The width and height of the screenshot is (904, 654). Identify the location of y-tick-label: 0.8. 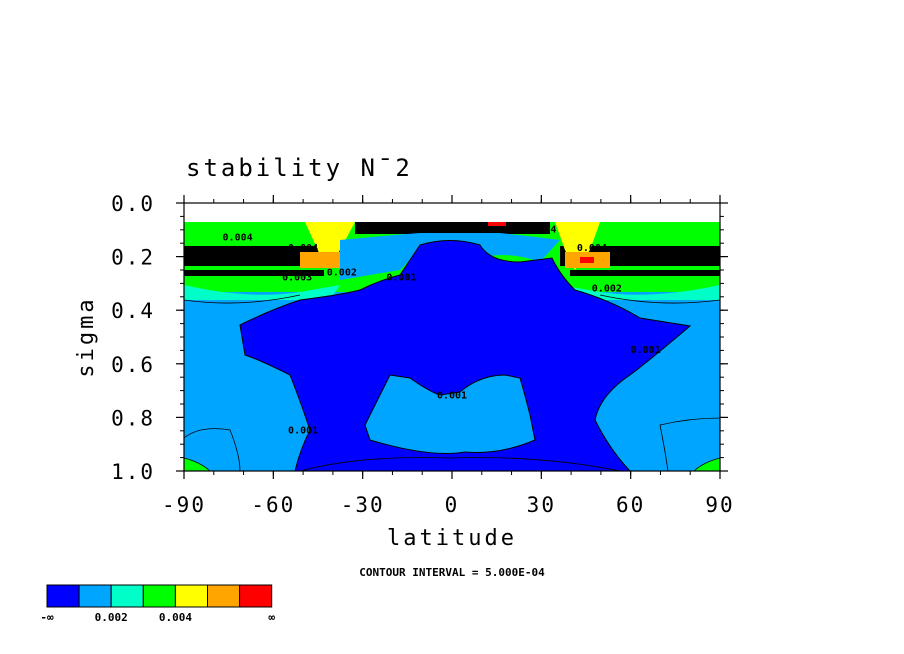
(133, 418).